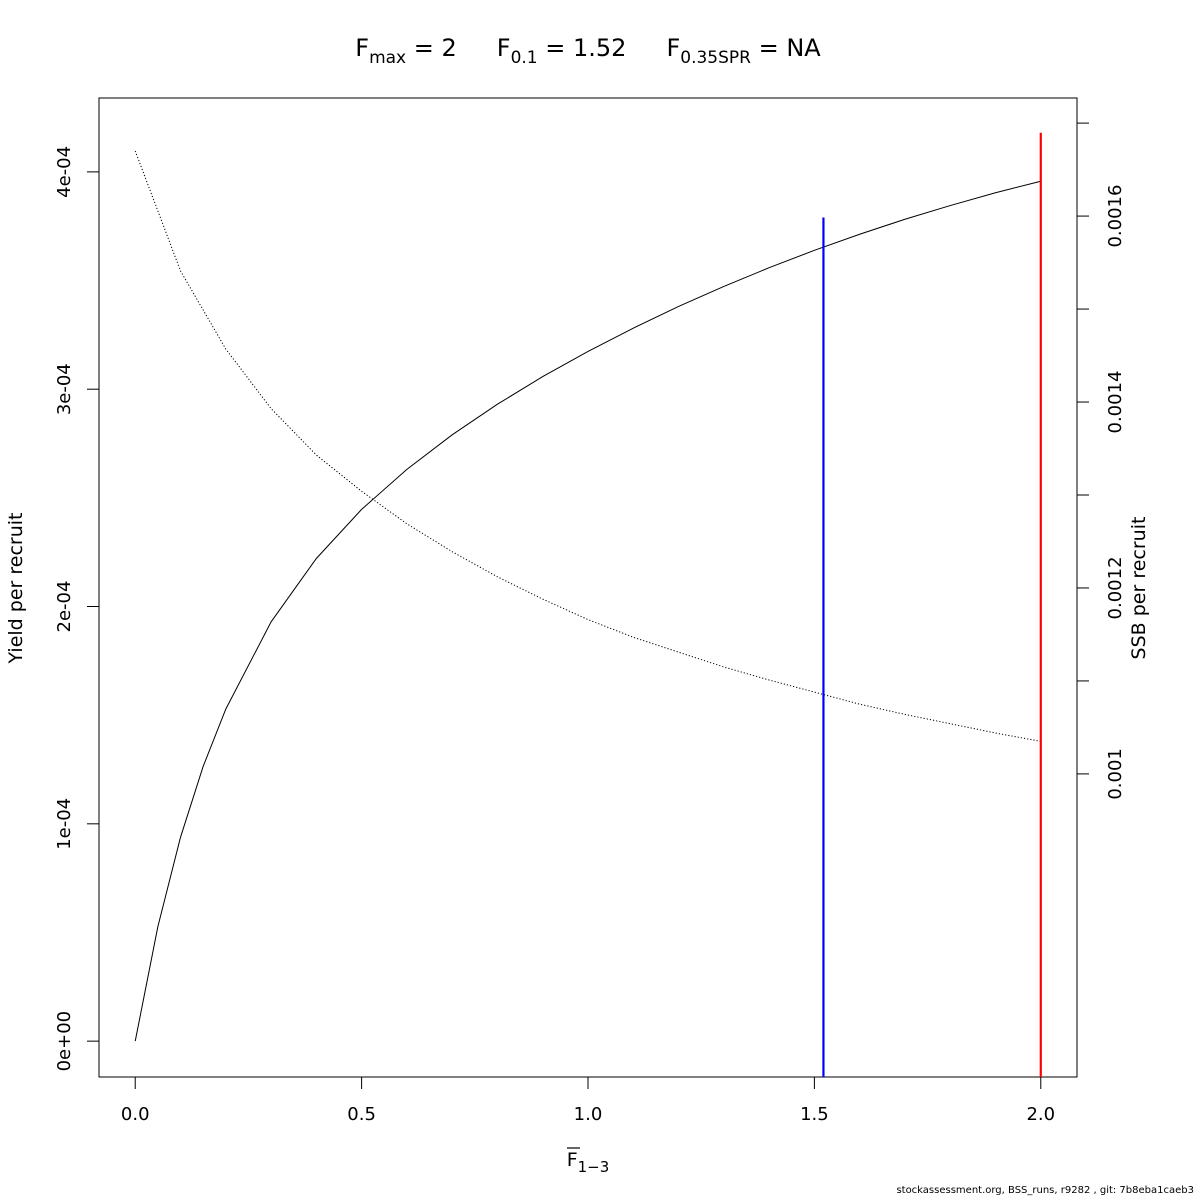 This screenshot has height=1200, width=1200. What do you see at coordinates (932, 604) in the screenshot?
I see `reference-lines` at bounding box center [932, 604].